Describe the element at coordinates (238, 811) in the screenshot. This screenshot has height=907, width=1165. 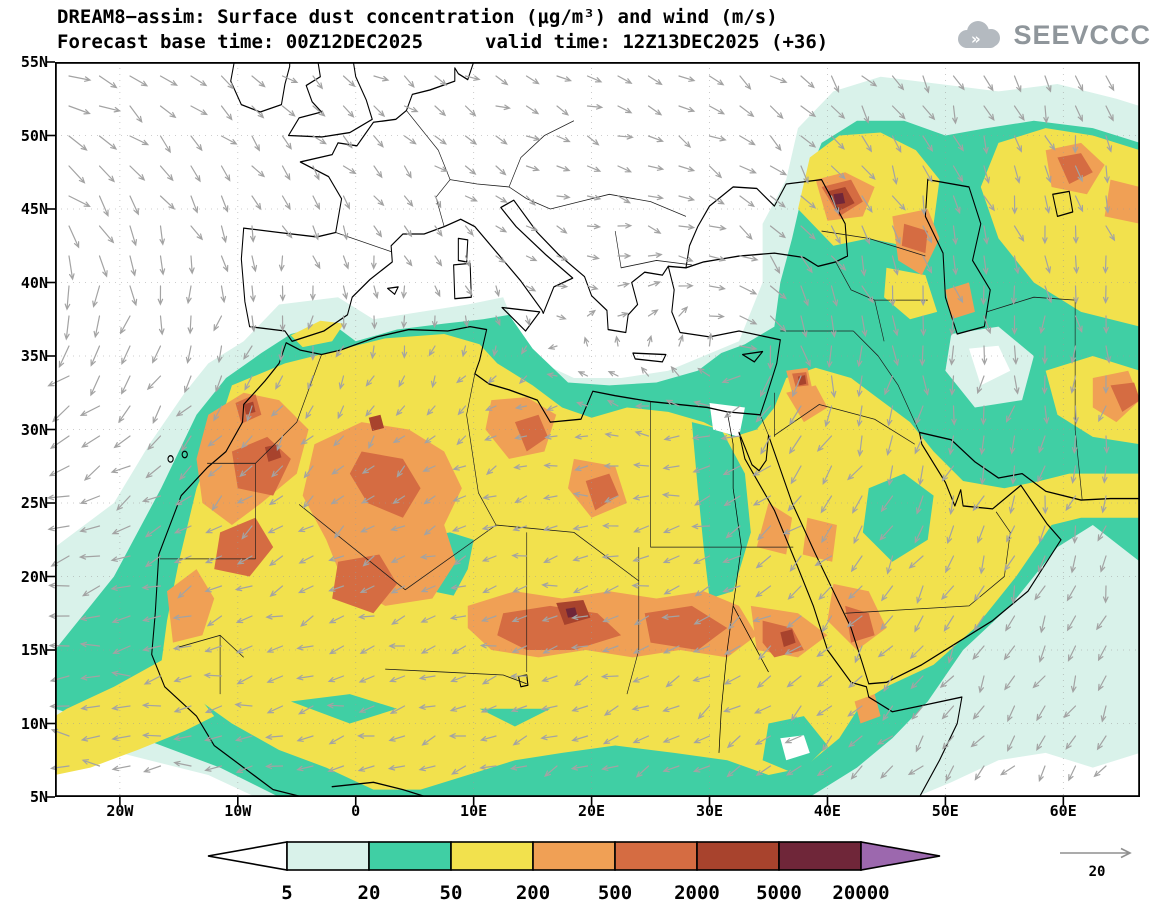
I see `lon-tick-label: 10W` at that location.